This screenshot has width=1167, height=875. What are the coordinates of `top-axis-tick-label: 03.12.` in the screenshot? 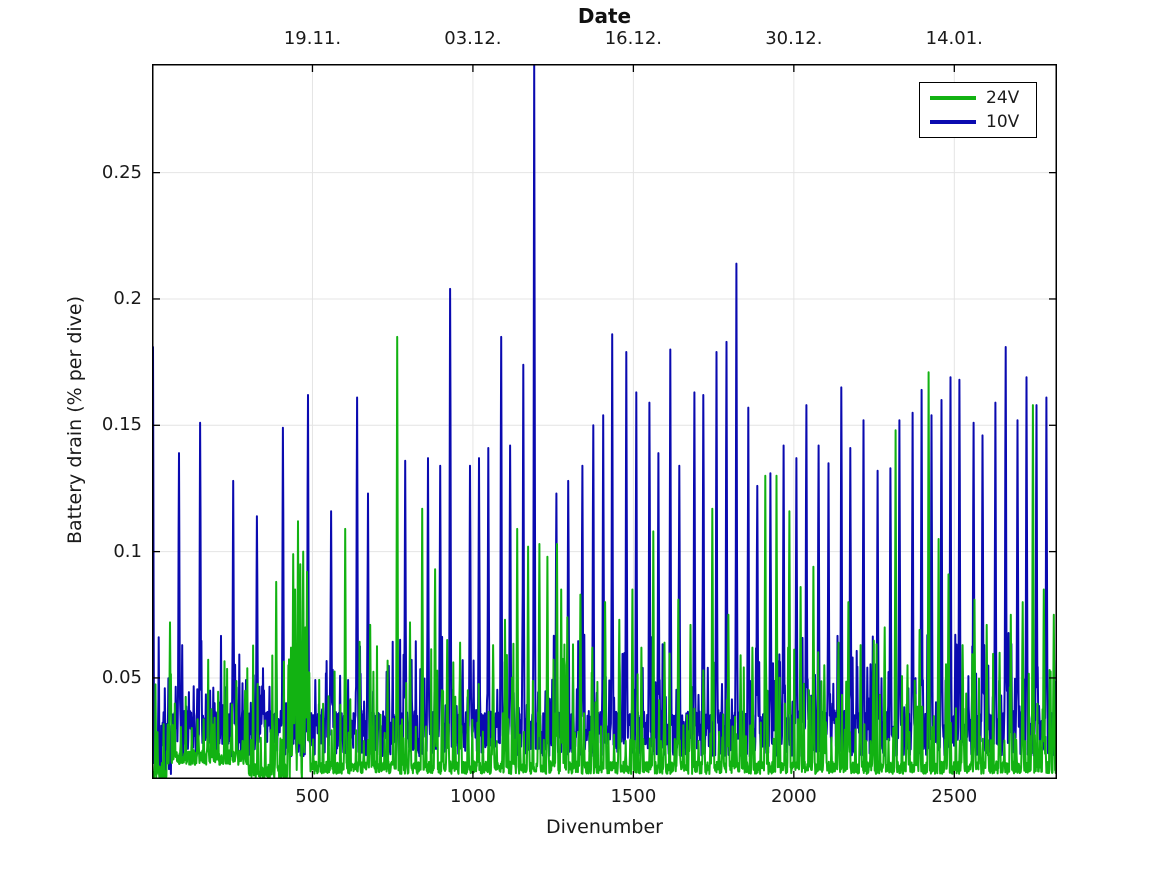 It's located at (473, 38).